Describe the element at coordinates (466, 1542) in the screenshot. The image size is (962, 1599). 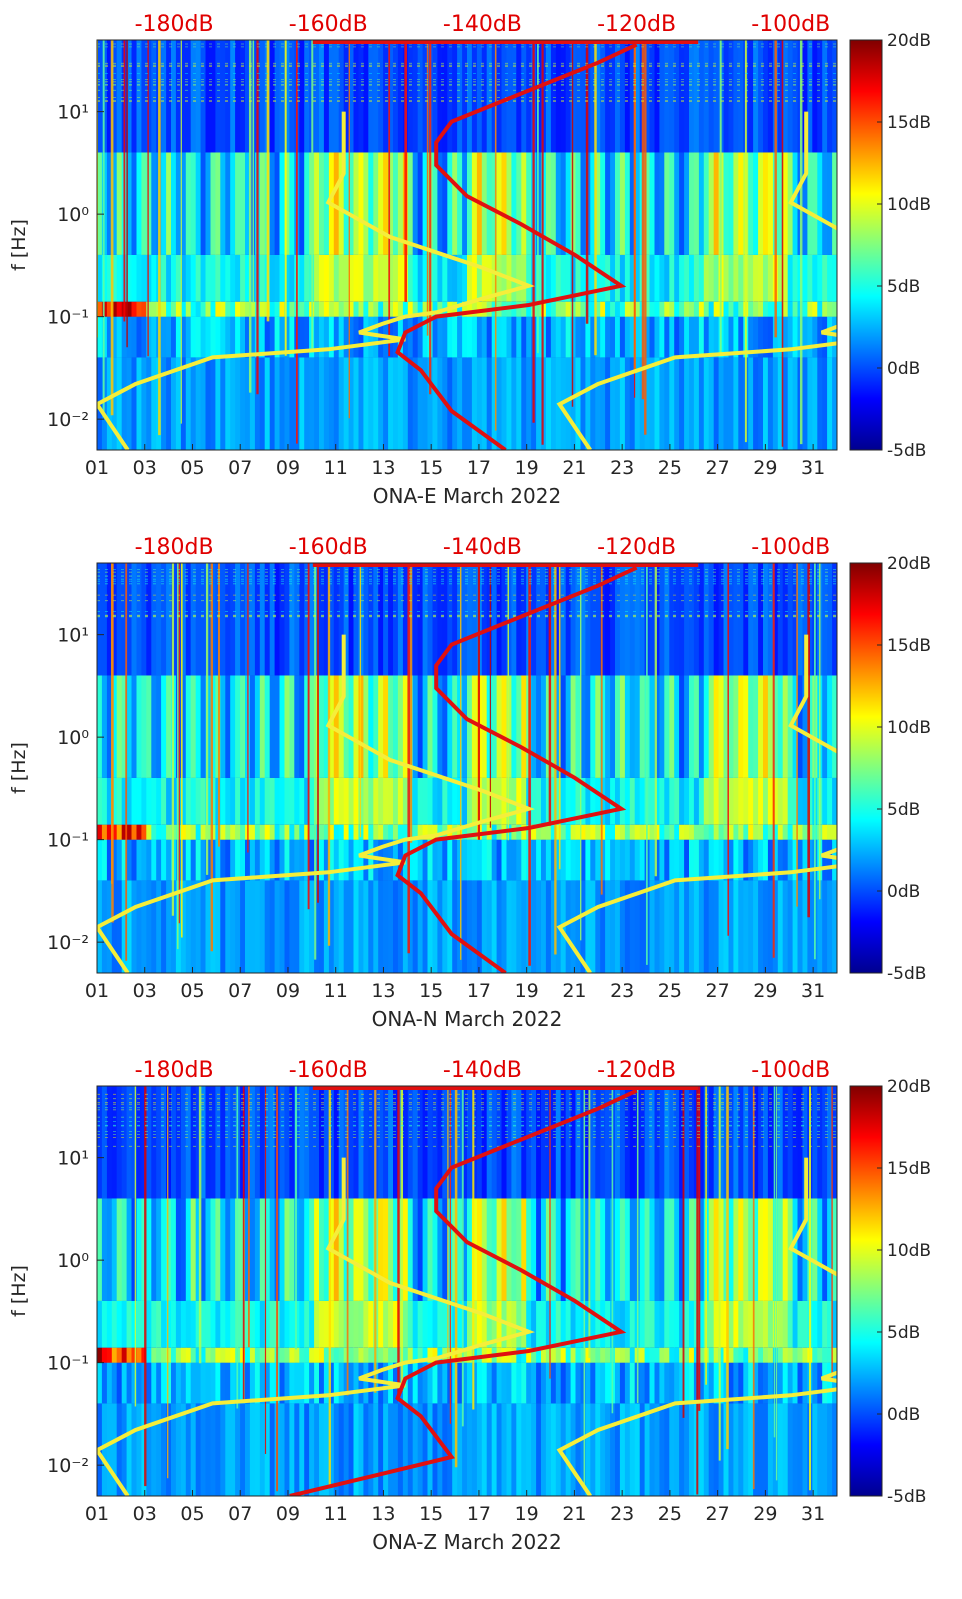
I see `x-axis-label: ONA-Z March 2022` at that location.